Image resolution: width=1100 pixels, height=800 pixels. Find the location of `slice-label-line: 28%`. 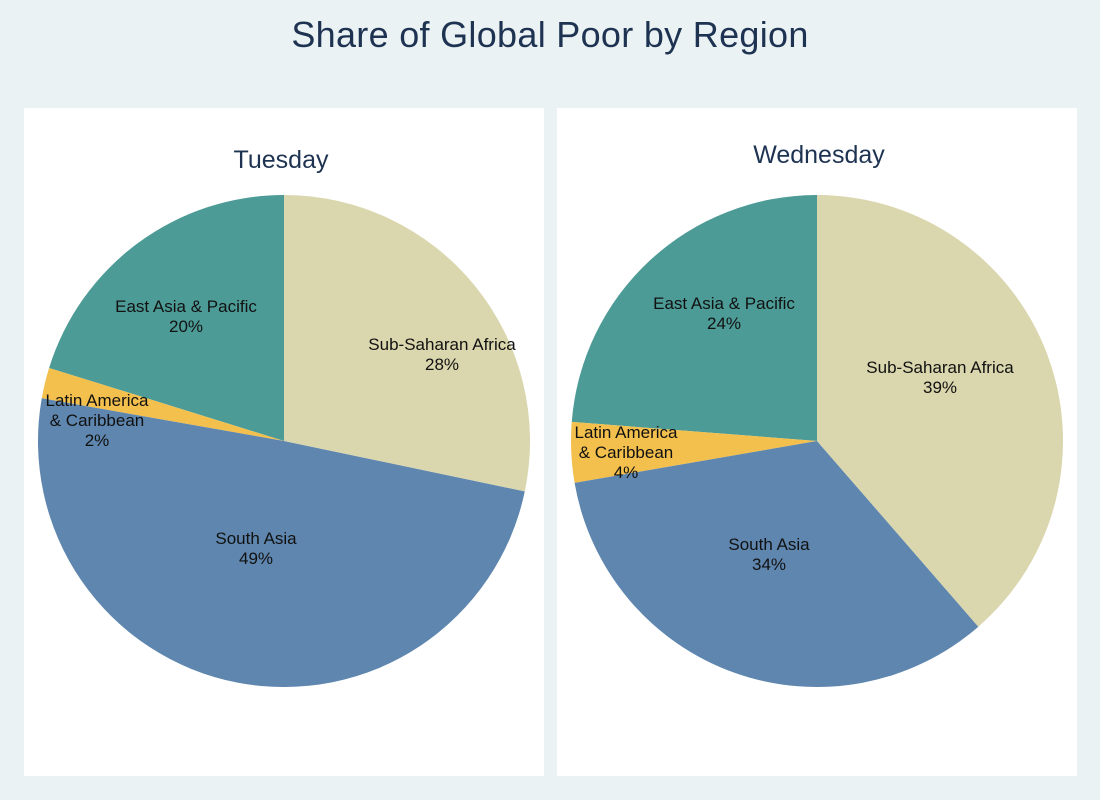

slice-label-line: 28% is located at coordinates (442, 364).